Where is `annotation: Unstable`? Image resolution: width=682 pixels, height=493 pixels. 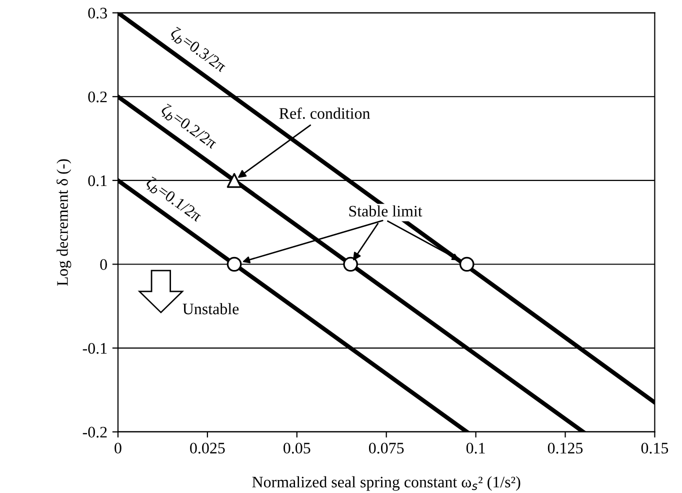
annotation: Unstable is located at coordinates (210, 308).